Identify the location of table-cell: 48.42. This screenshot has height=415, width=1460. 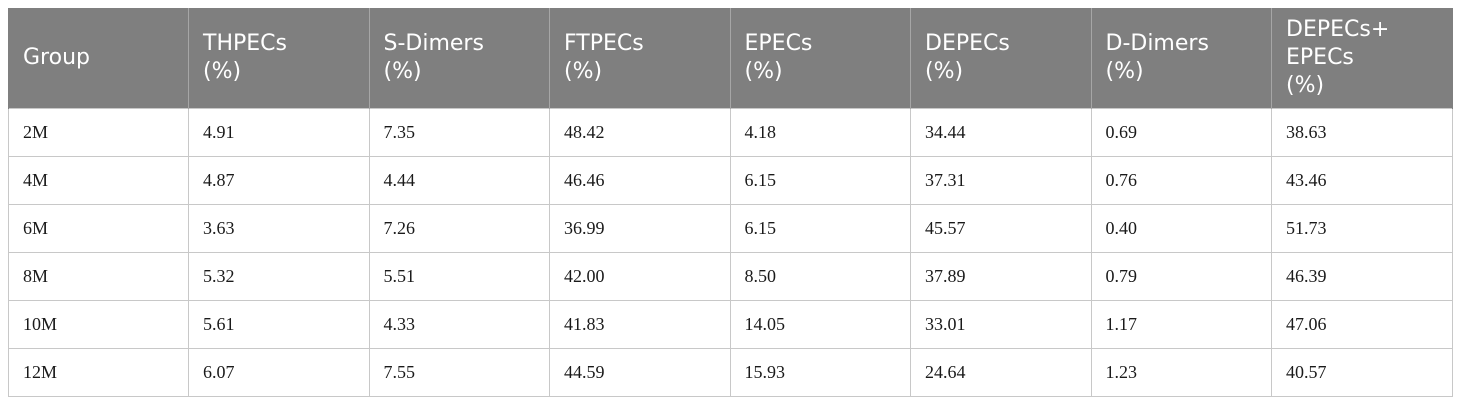
(640, 132).